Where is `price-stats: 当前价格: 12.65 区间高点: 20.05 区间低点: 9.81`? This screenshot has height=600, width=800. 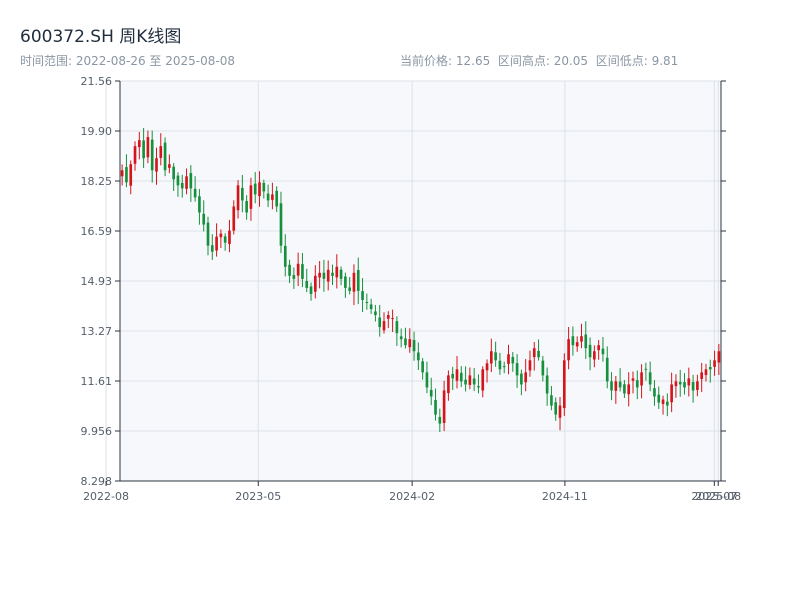
price-stats: 当前价格: 12.65 区间高点: 20.05 区间低点: 9.81 is located at coordinates (539, 60).